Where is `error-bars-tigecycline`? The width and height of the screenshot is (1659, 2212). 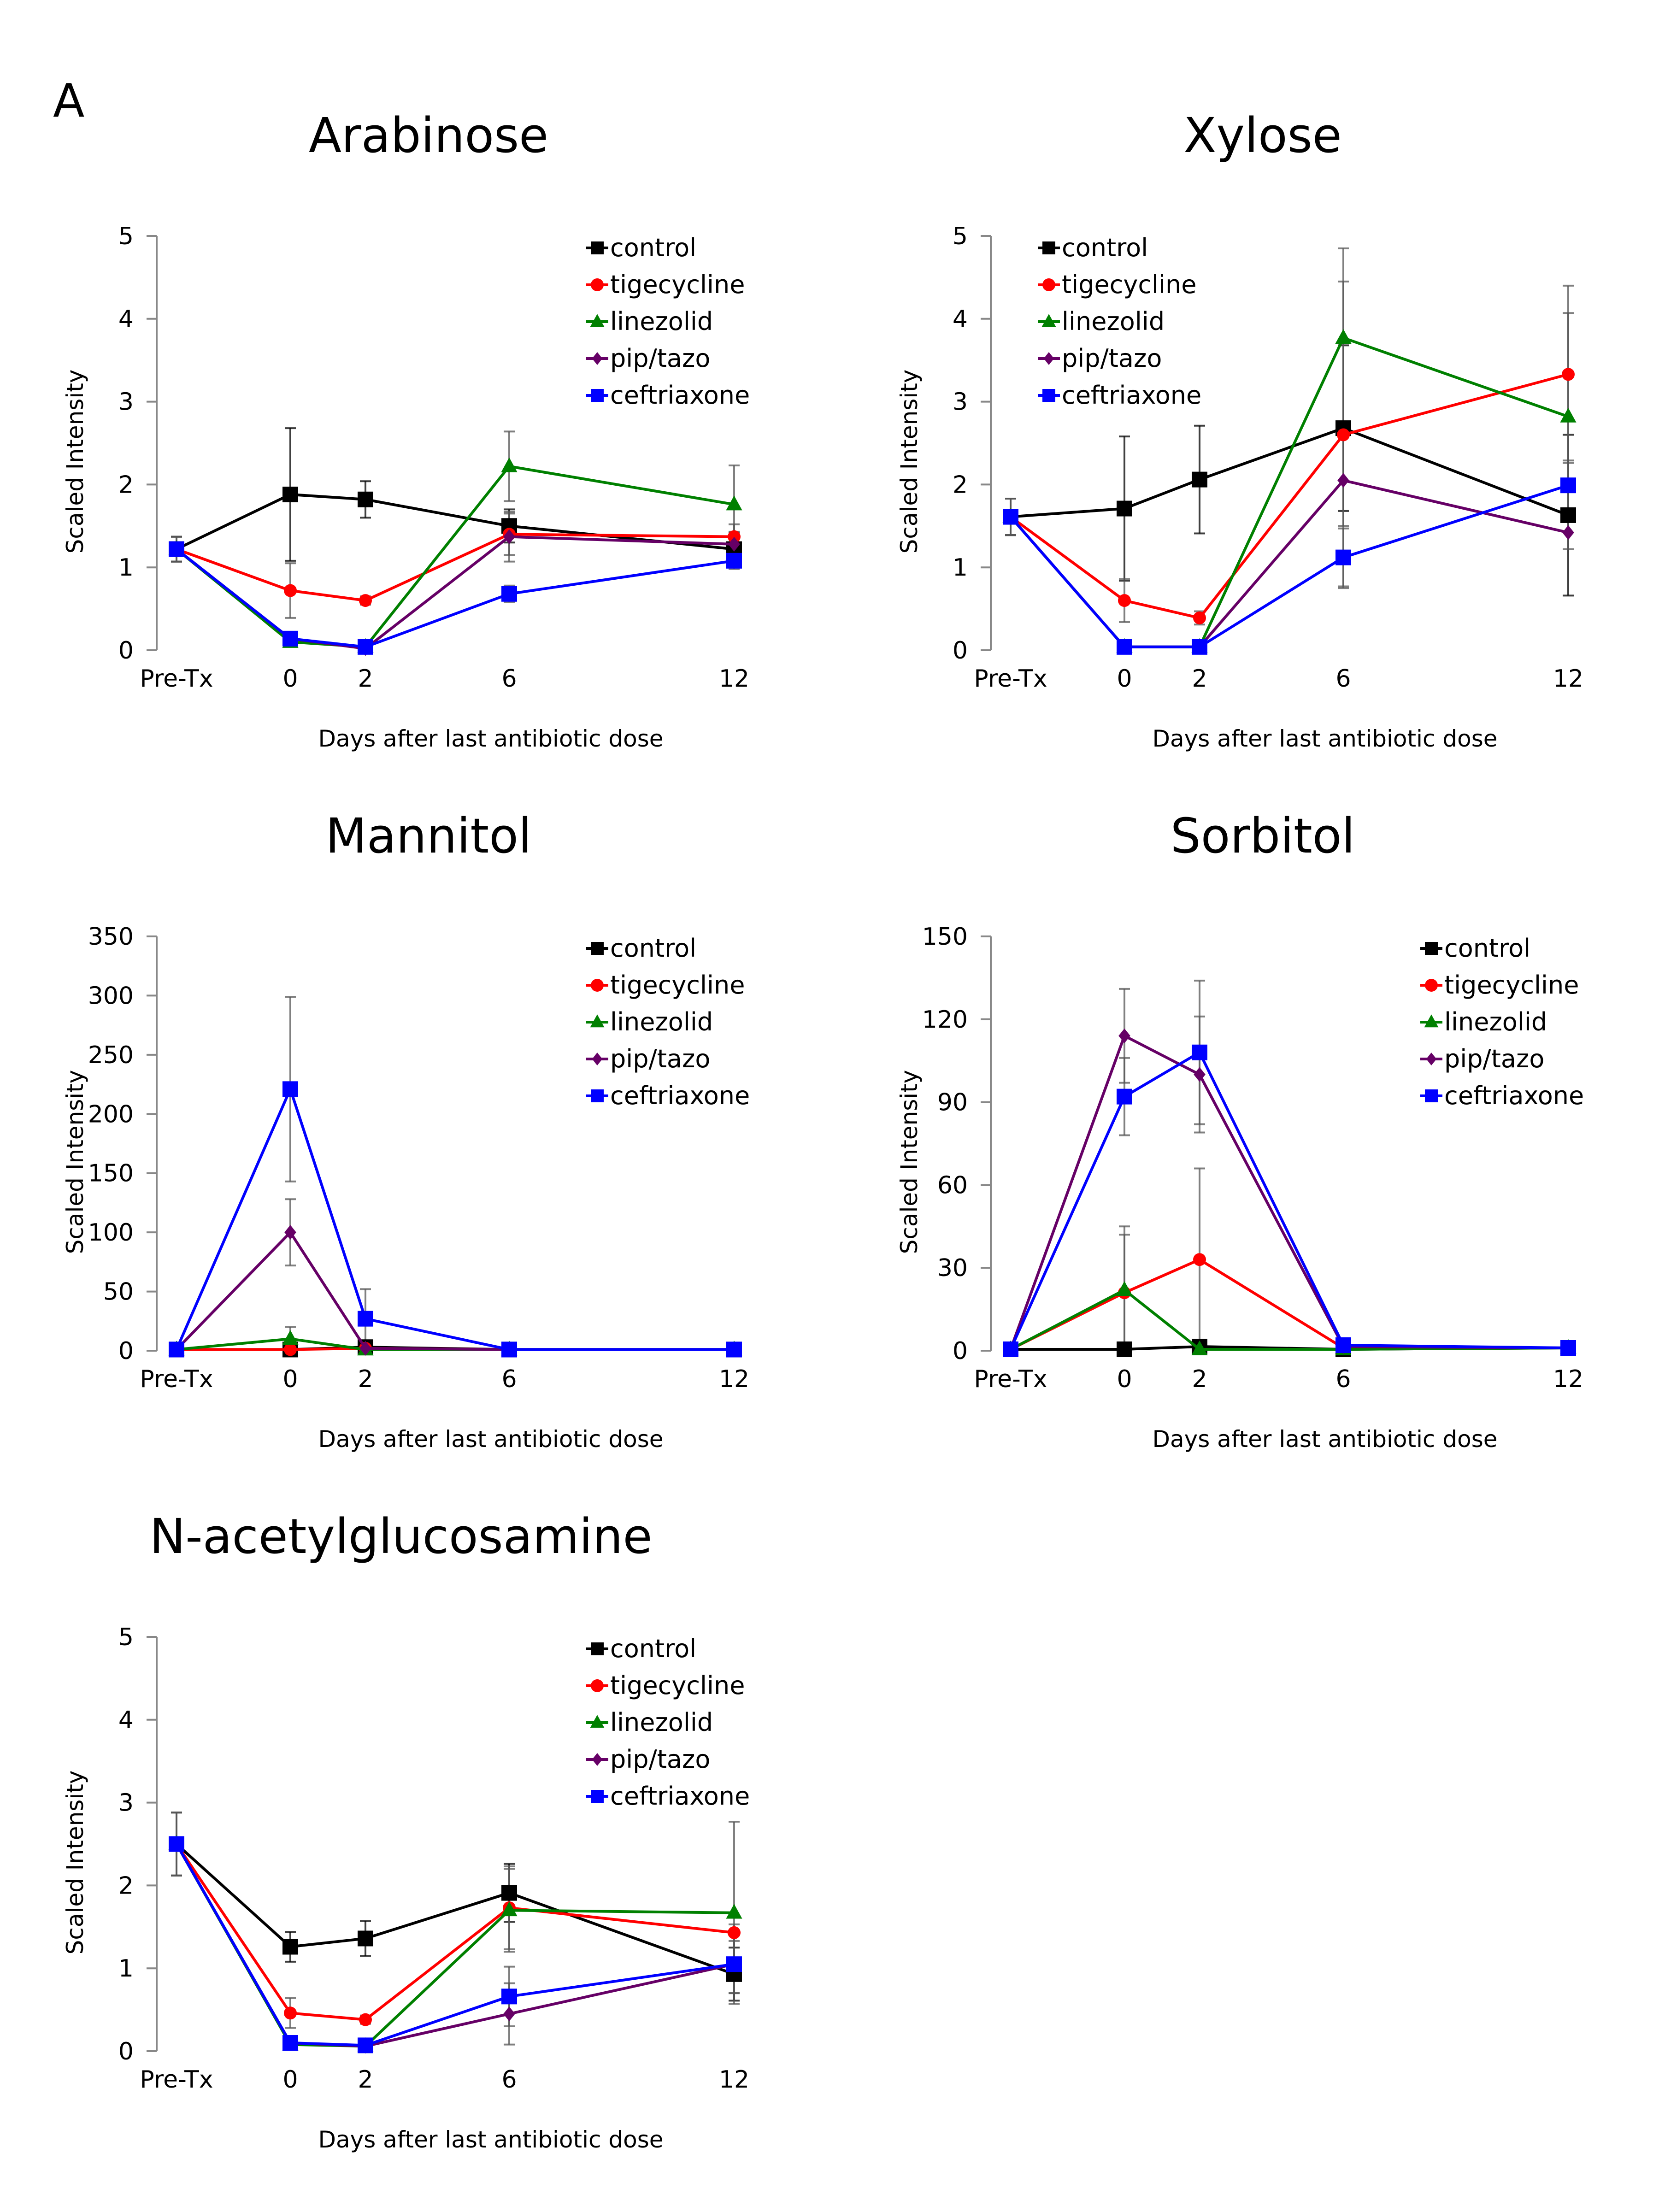 error-bars-tigecycline is located at coordinates (455, 565).